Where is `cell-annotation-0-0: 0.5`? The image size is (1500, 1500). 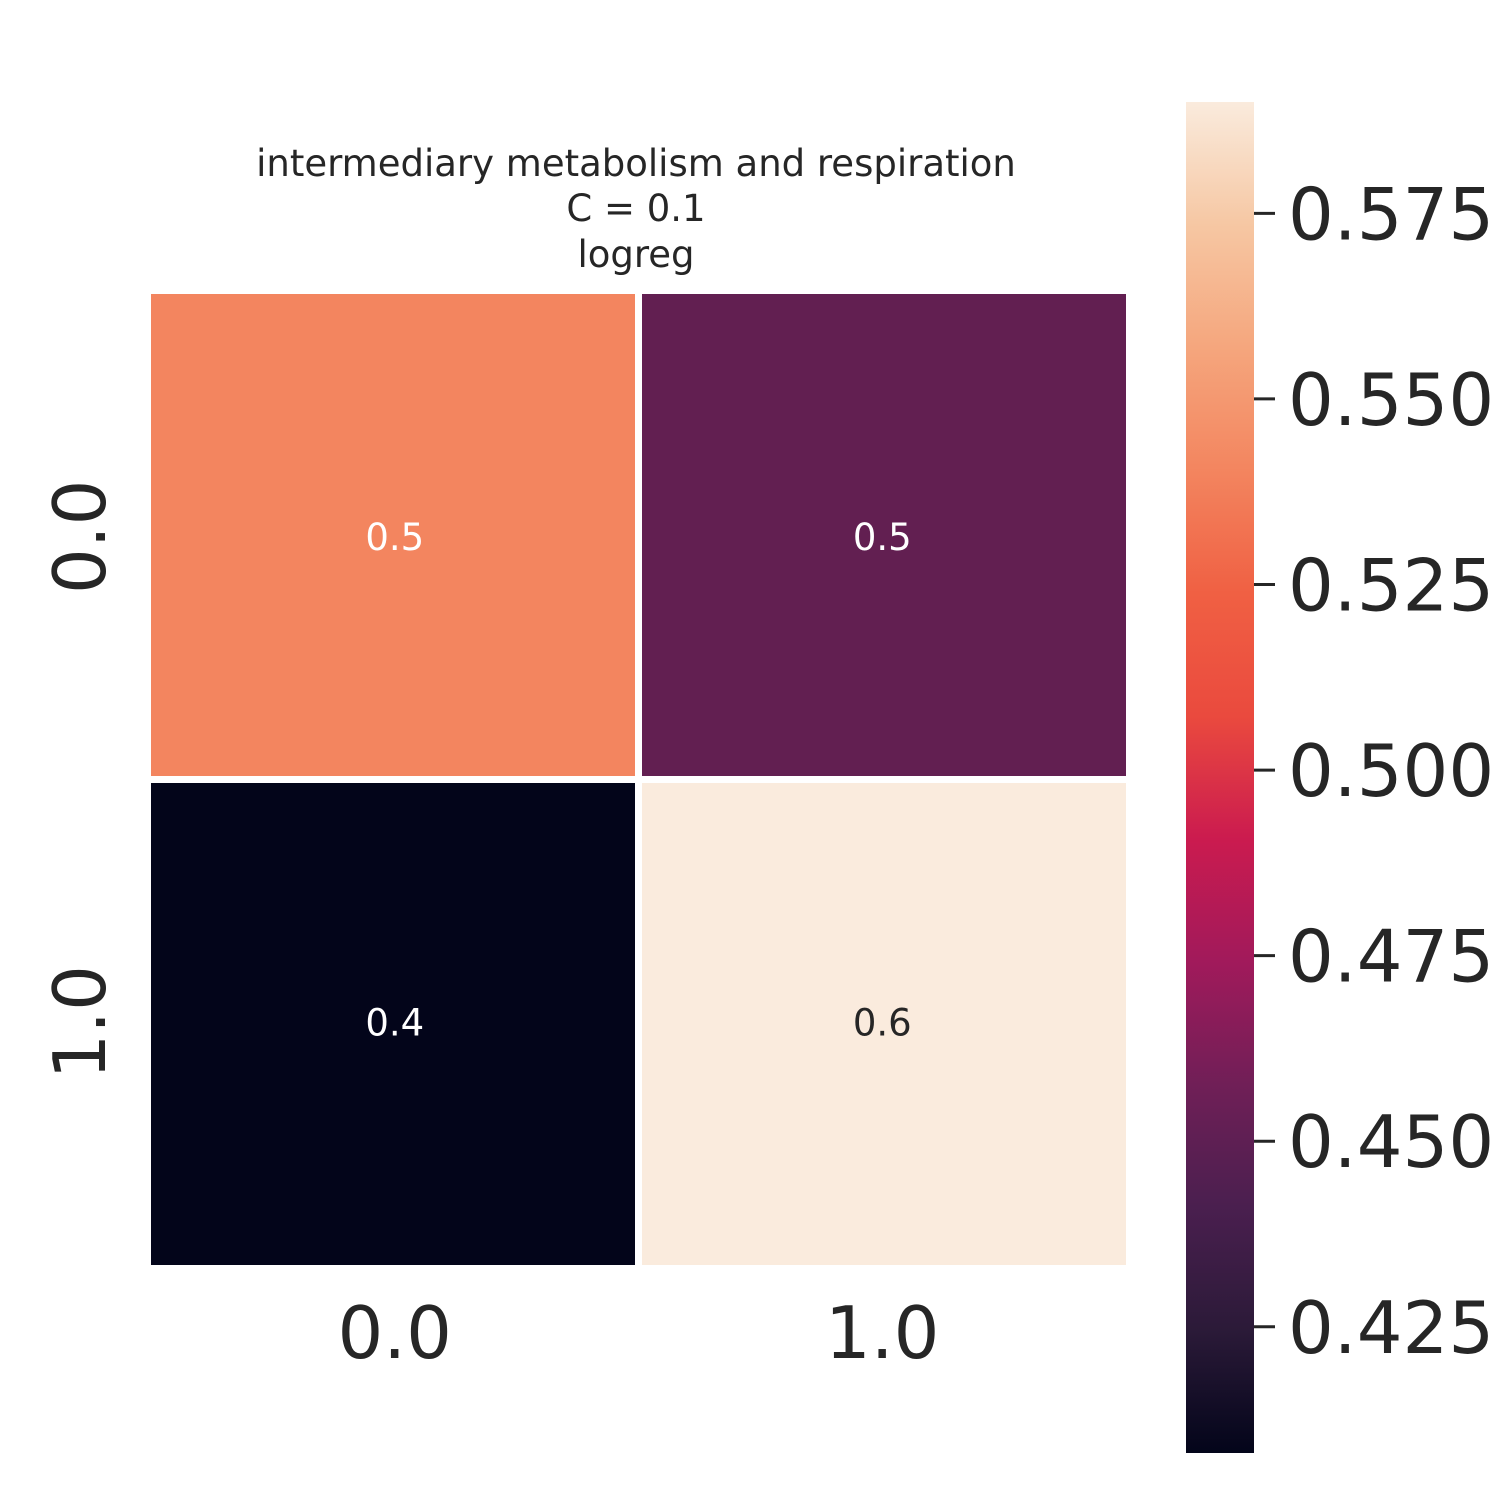
cell-annotation-0-0: 0.5 is located at coordinates (394, 537).